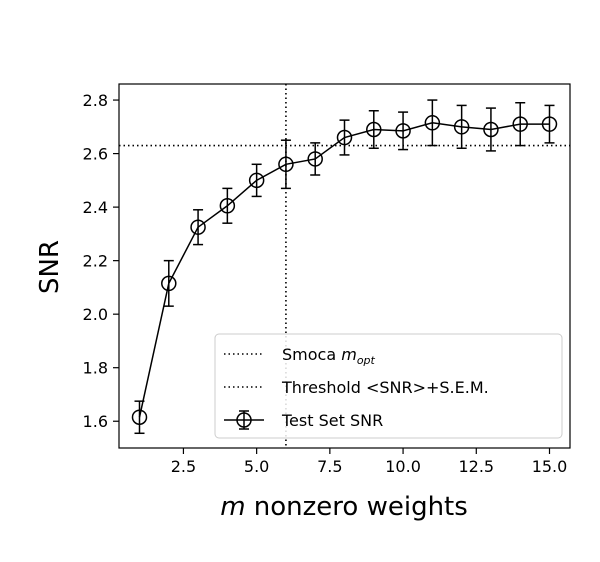 This screenshot has width=600, height=562. Describe the element at coordinates (403, 466) in the screenshot. I see `x-tick-label: 10.0` at that location.